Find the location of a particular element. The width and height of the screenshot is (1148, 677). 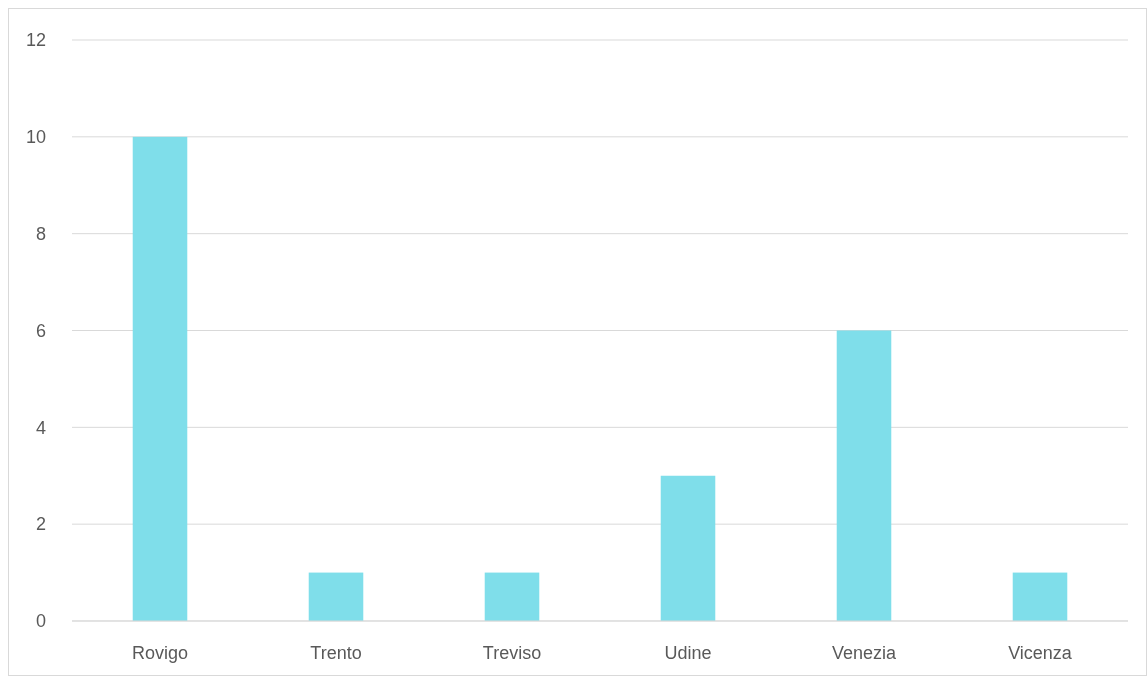

y-tick-label: 6 is located at coordinates (40, 330).